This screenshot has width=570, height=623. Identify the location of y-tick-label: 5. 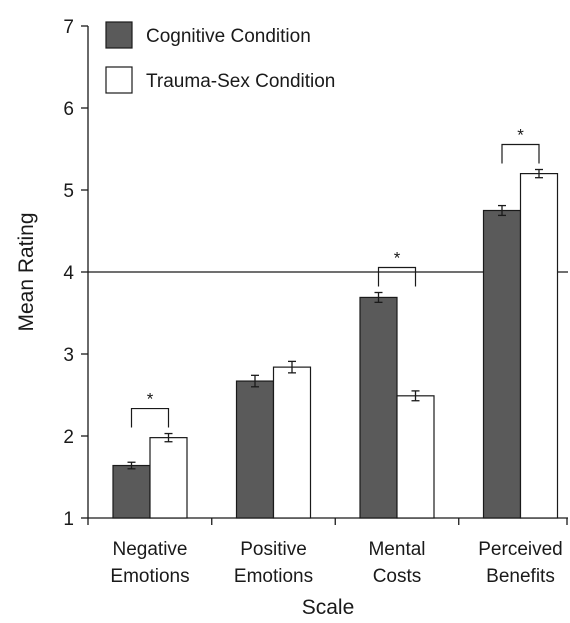
(68, 191).